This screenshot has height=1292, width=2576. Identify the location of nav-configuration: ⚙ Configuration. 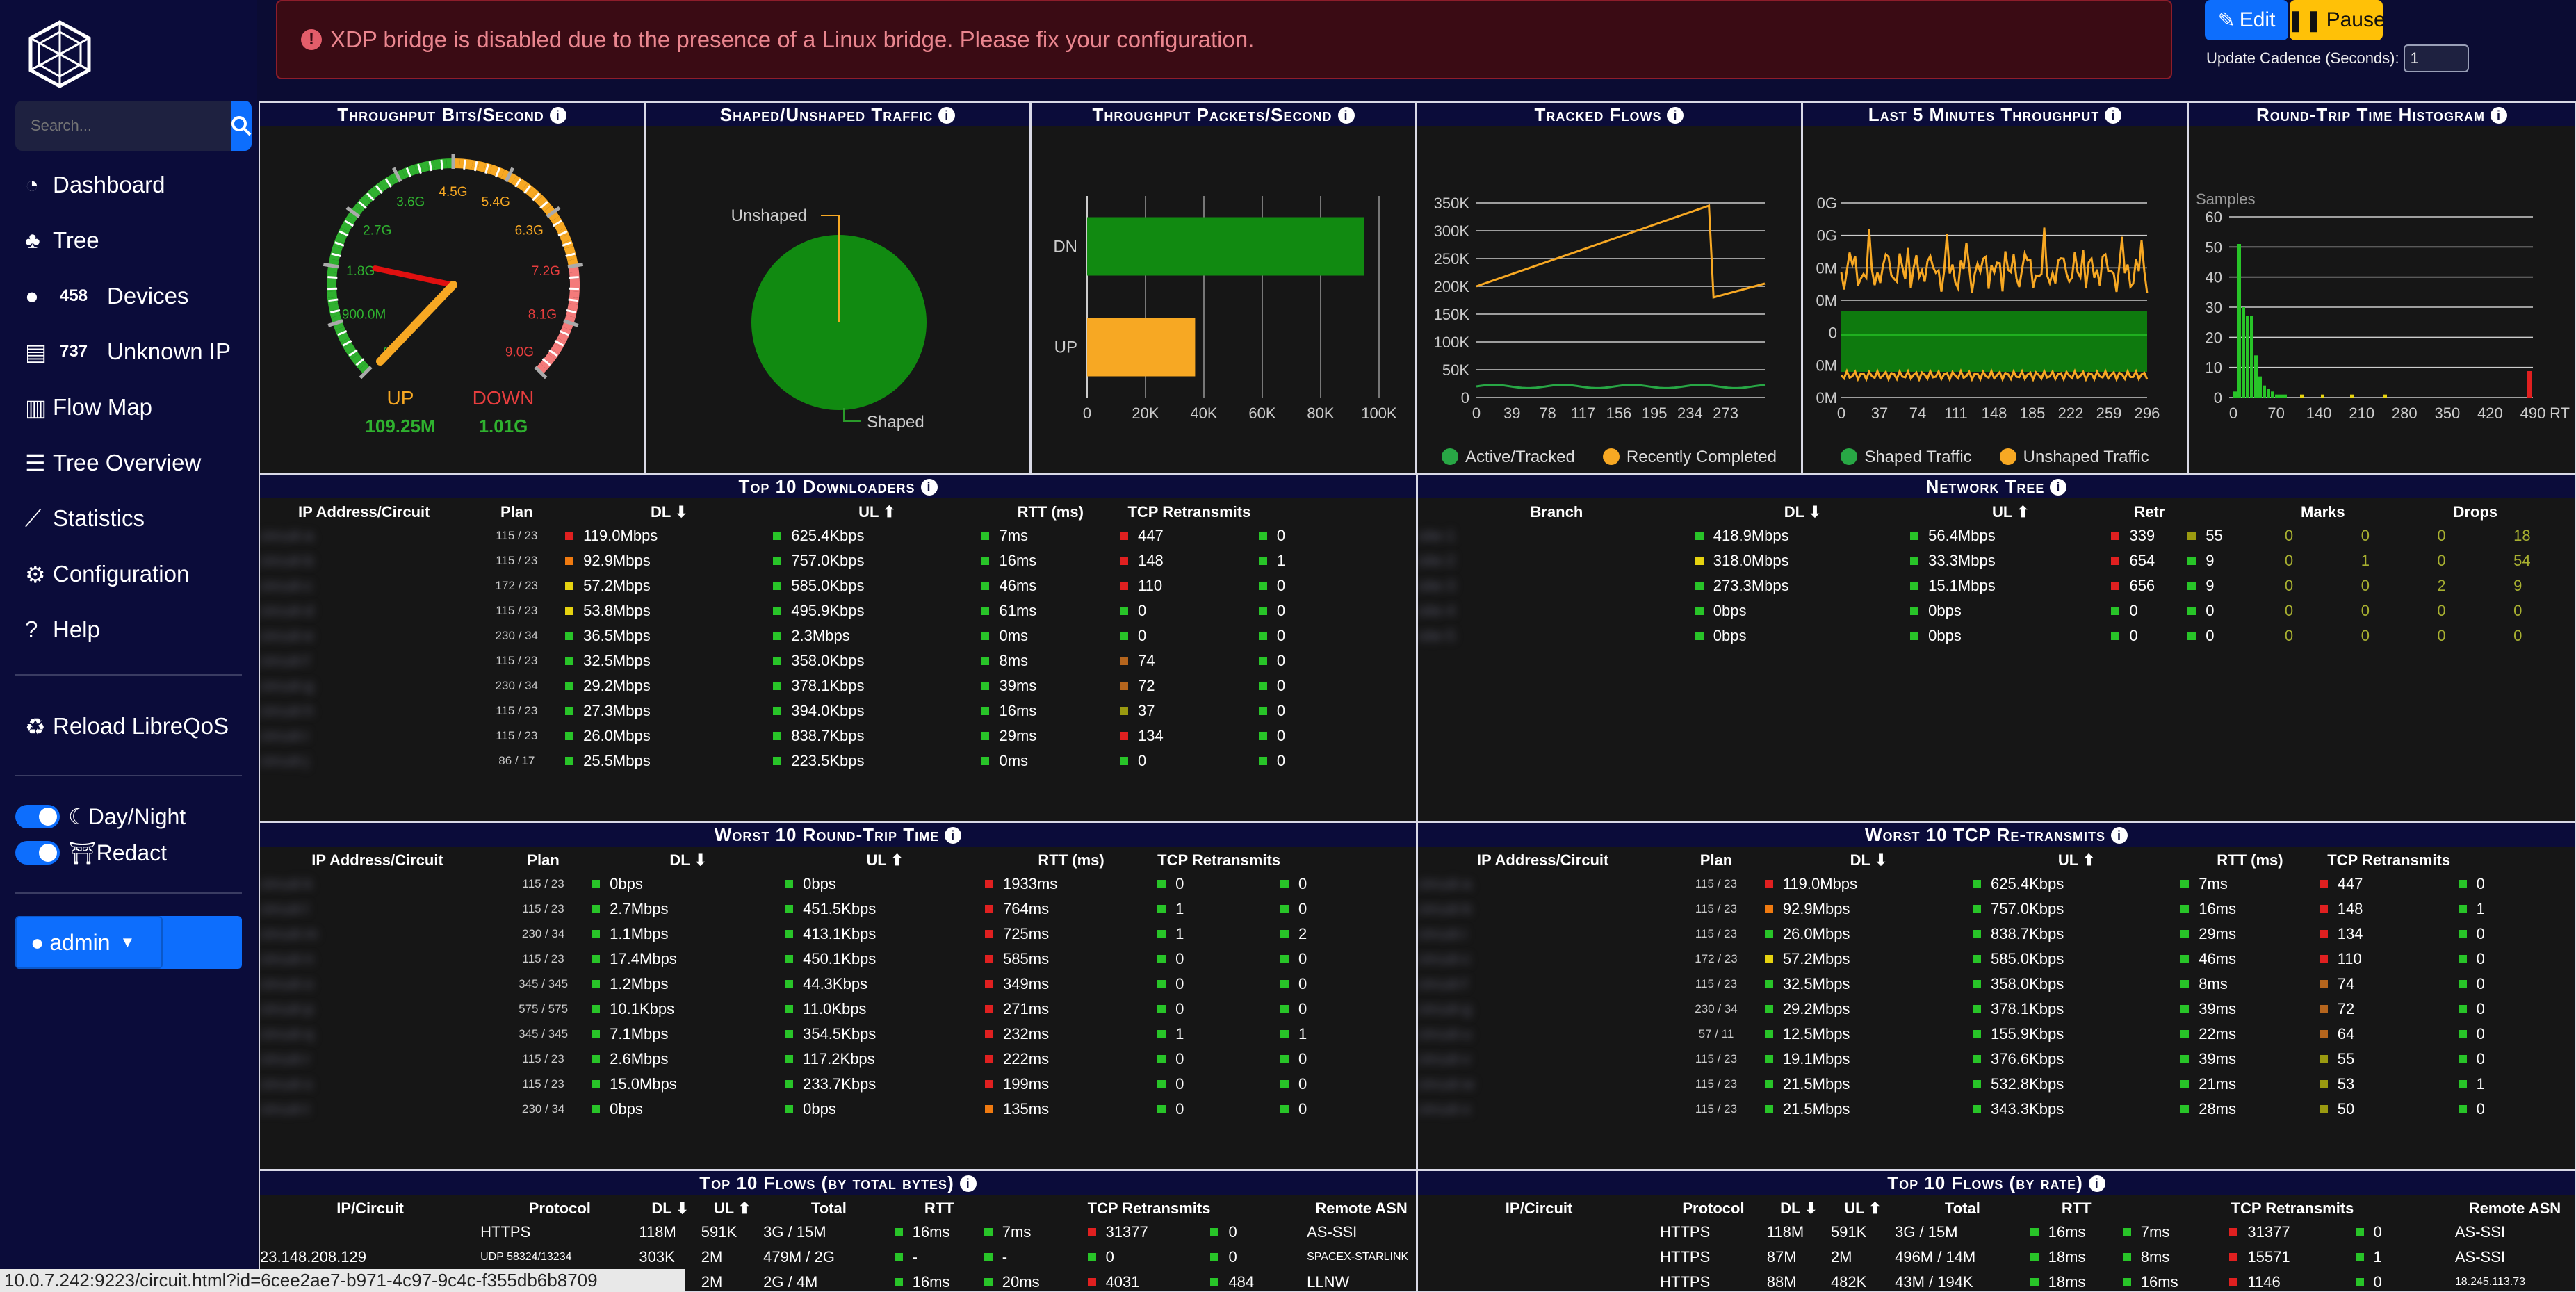
(128, 574).